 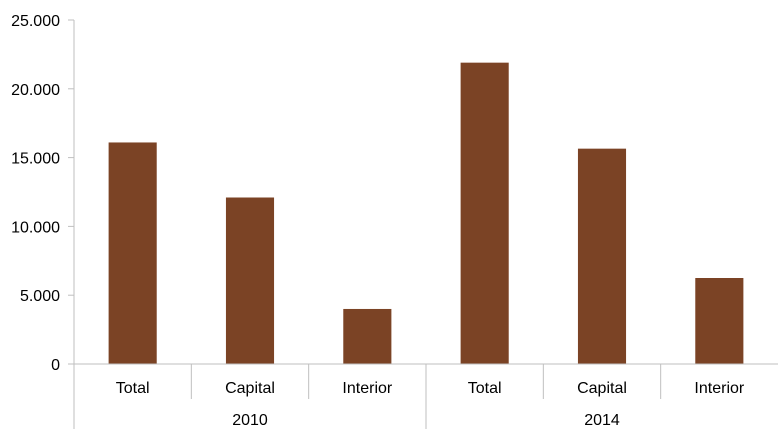 What do you see at coordinates (35, 21) in the screenshot?
I see `y-tick-label: 25.000` at bounding box center [35, 21].